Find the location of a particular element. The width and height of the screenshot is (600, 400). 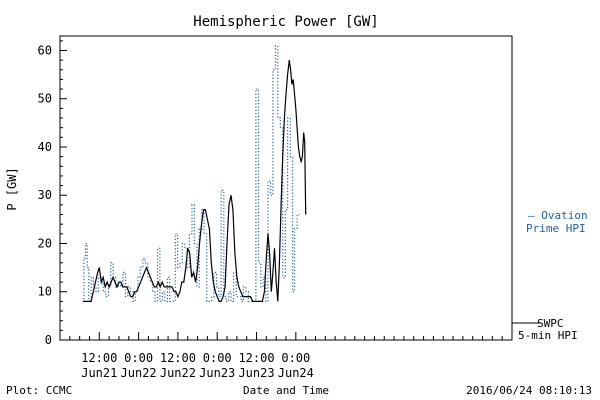

ovation-legend-line1: – Ovation is located at coordinates (558, 215).